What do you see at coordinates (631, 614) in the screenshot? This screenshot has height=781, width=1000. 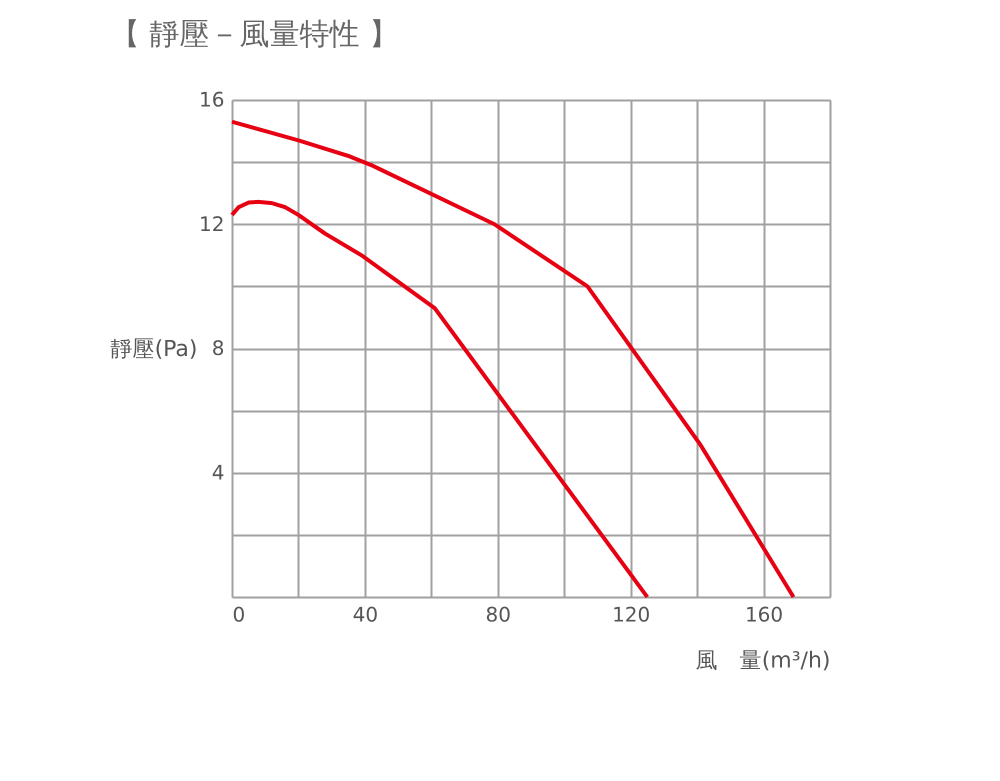 I see `x-tick-label: 120` at bounding box center [631, 614].